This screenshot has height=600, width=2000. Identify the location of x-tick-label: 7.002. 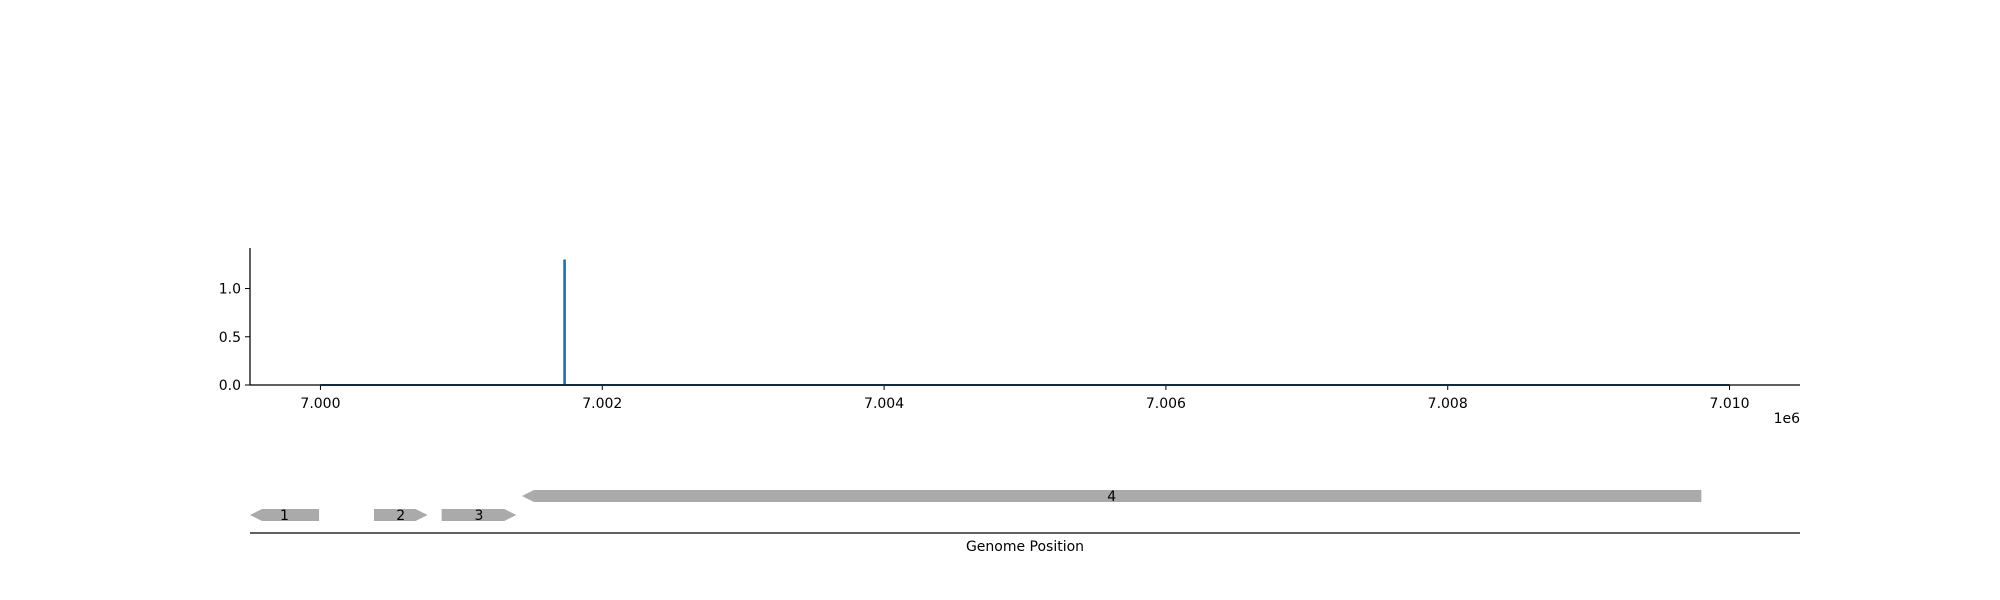
(602, 404).